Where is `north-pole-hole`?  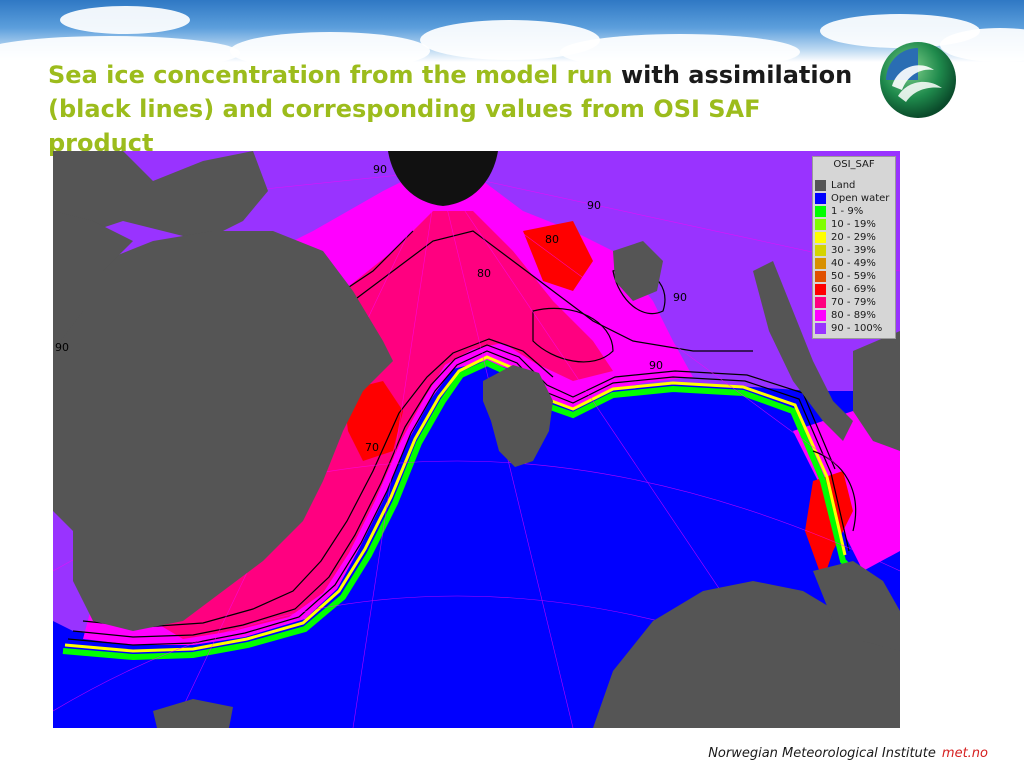
north-pole-hole is located at coordinates (443, 178).